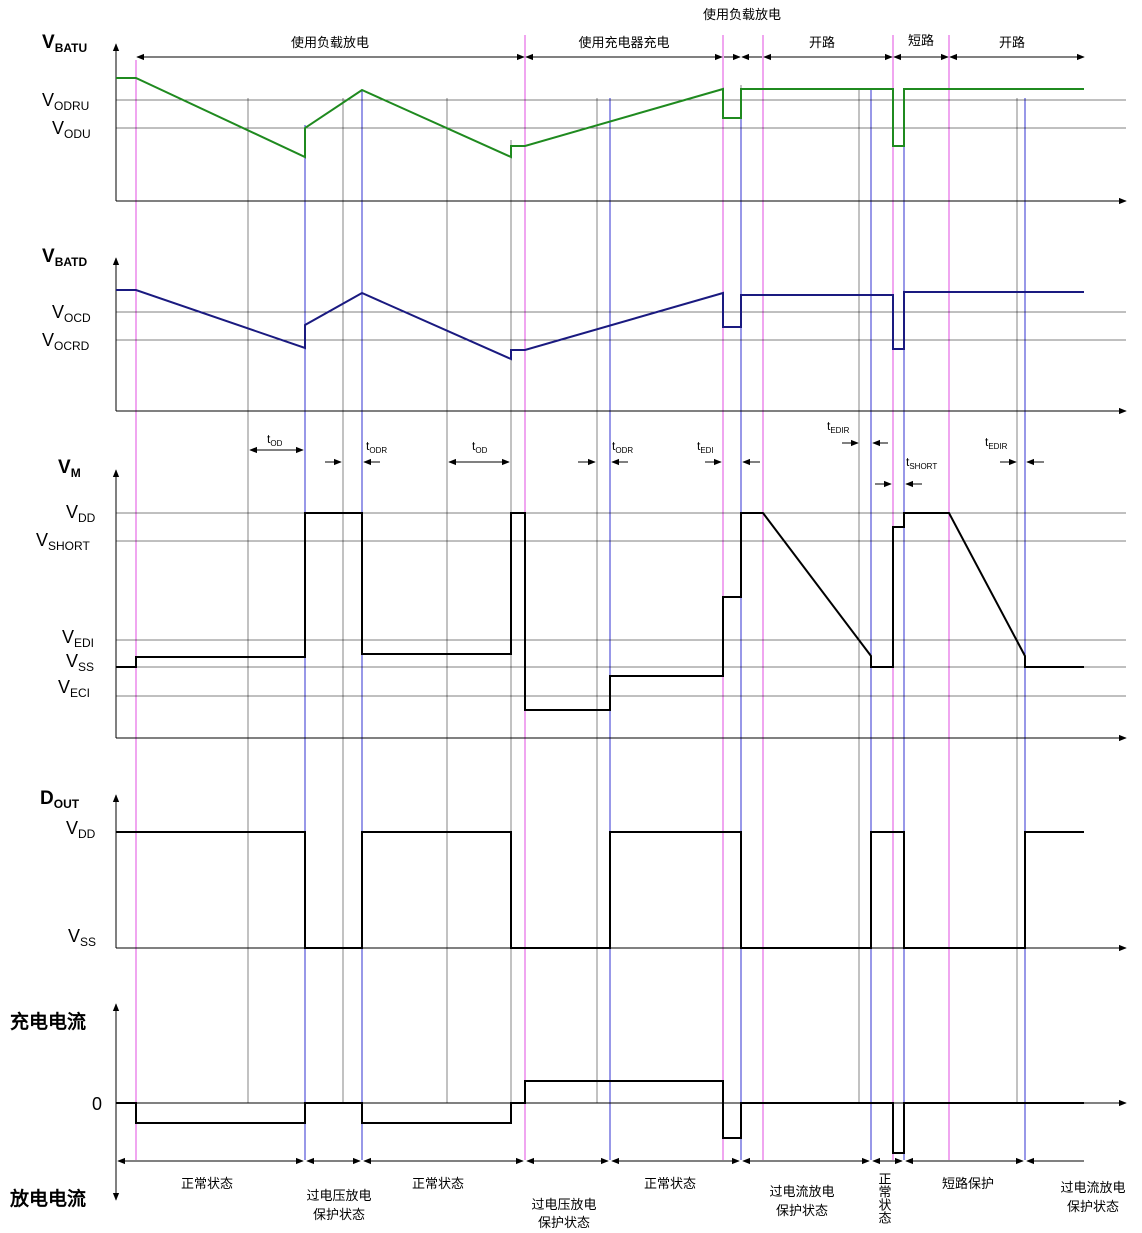 This screenshot has height=1233, width=1142. I want to click on timing-tshort: tSHORT, so click(921, 463).